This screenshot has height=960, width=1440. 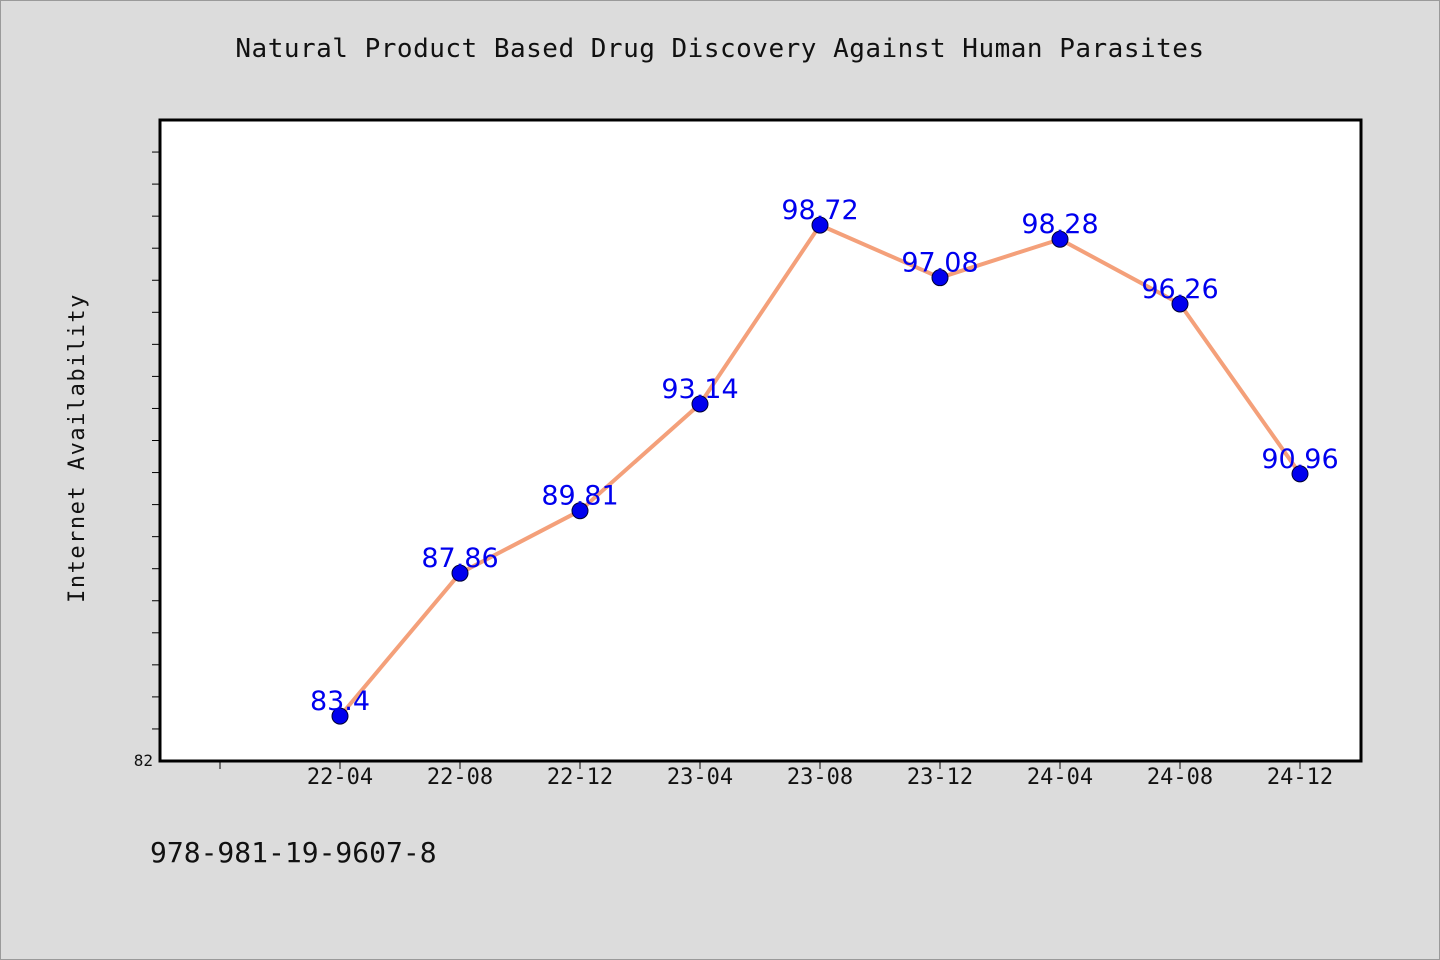 I want to click on x-tick-label: 23-08, so click(x=820, y=777).